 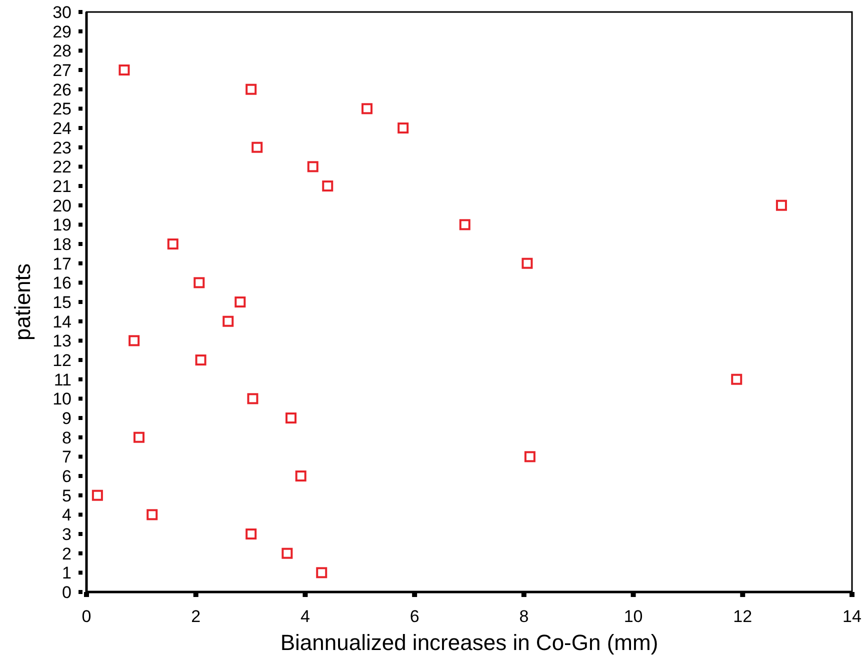 I want to click on y-tick-label: 22, so click(x=62, y=167).